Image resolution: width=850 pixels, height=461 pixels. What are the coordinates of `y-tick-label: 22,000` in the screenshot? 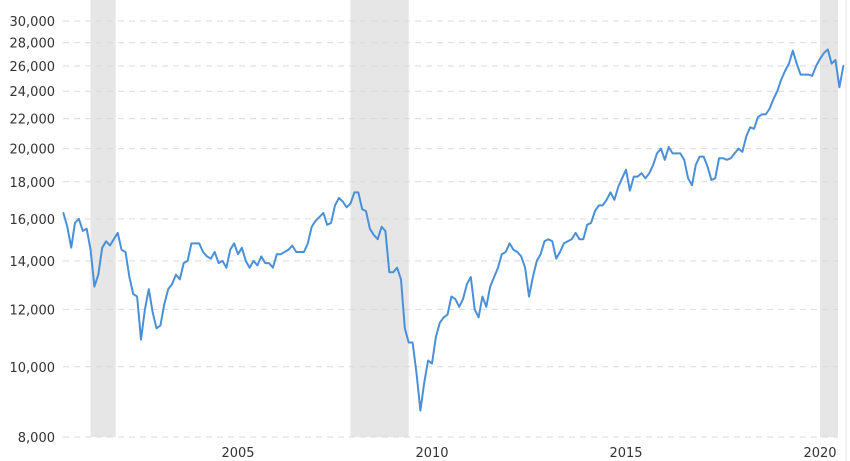 It's located at (33, 120).